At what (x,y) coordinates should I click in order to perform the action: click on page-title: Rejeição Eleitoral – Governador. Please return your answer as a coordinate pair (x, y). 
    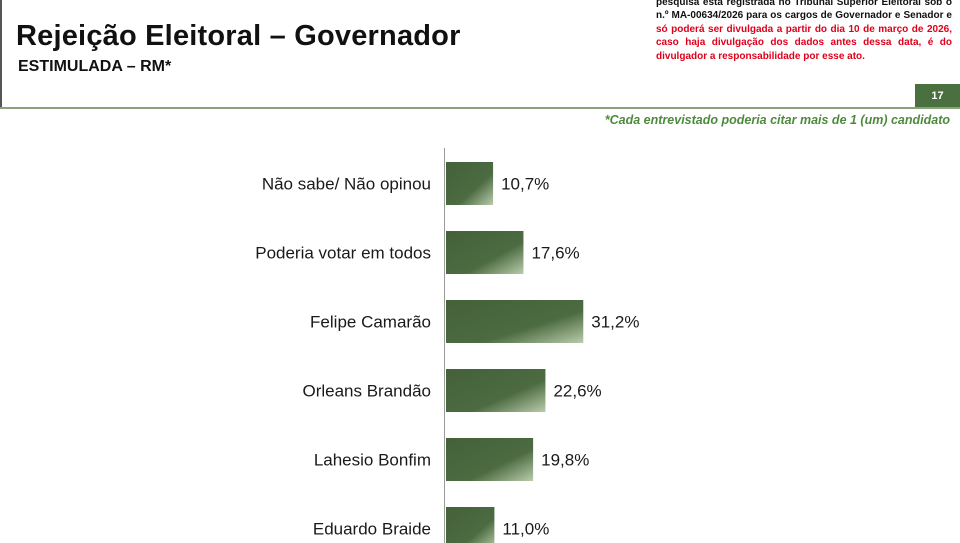
    Looking at the image, I should click on (238, 36).